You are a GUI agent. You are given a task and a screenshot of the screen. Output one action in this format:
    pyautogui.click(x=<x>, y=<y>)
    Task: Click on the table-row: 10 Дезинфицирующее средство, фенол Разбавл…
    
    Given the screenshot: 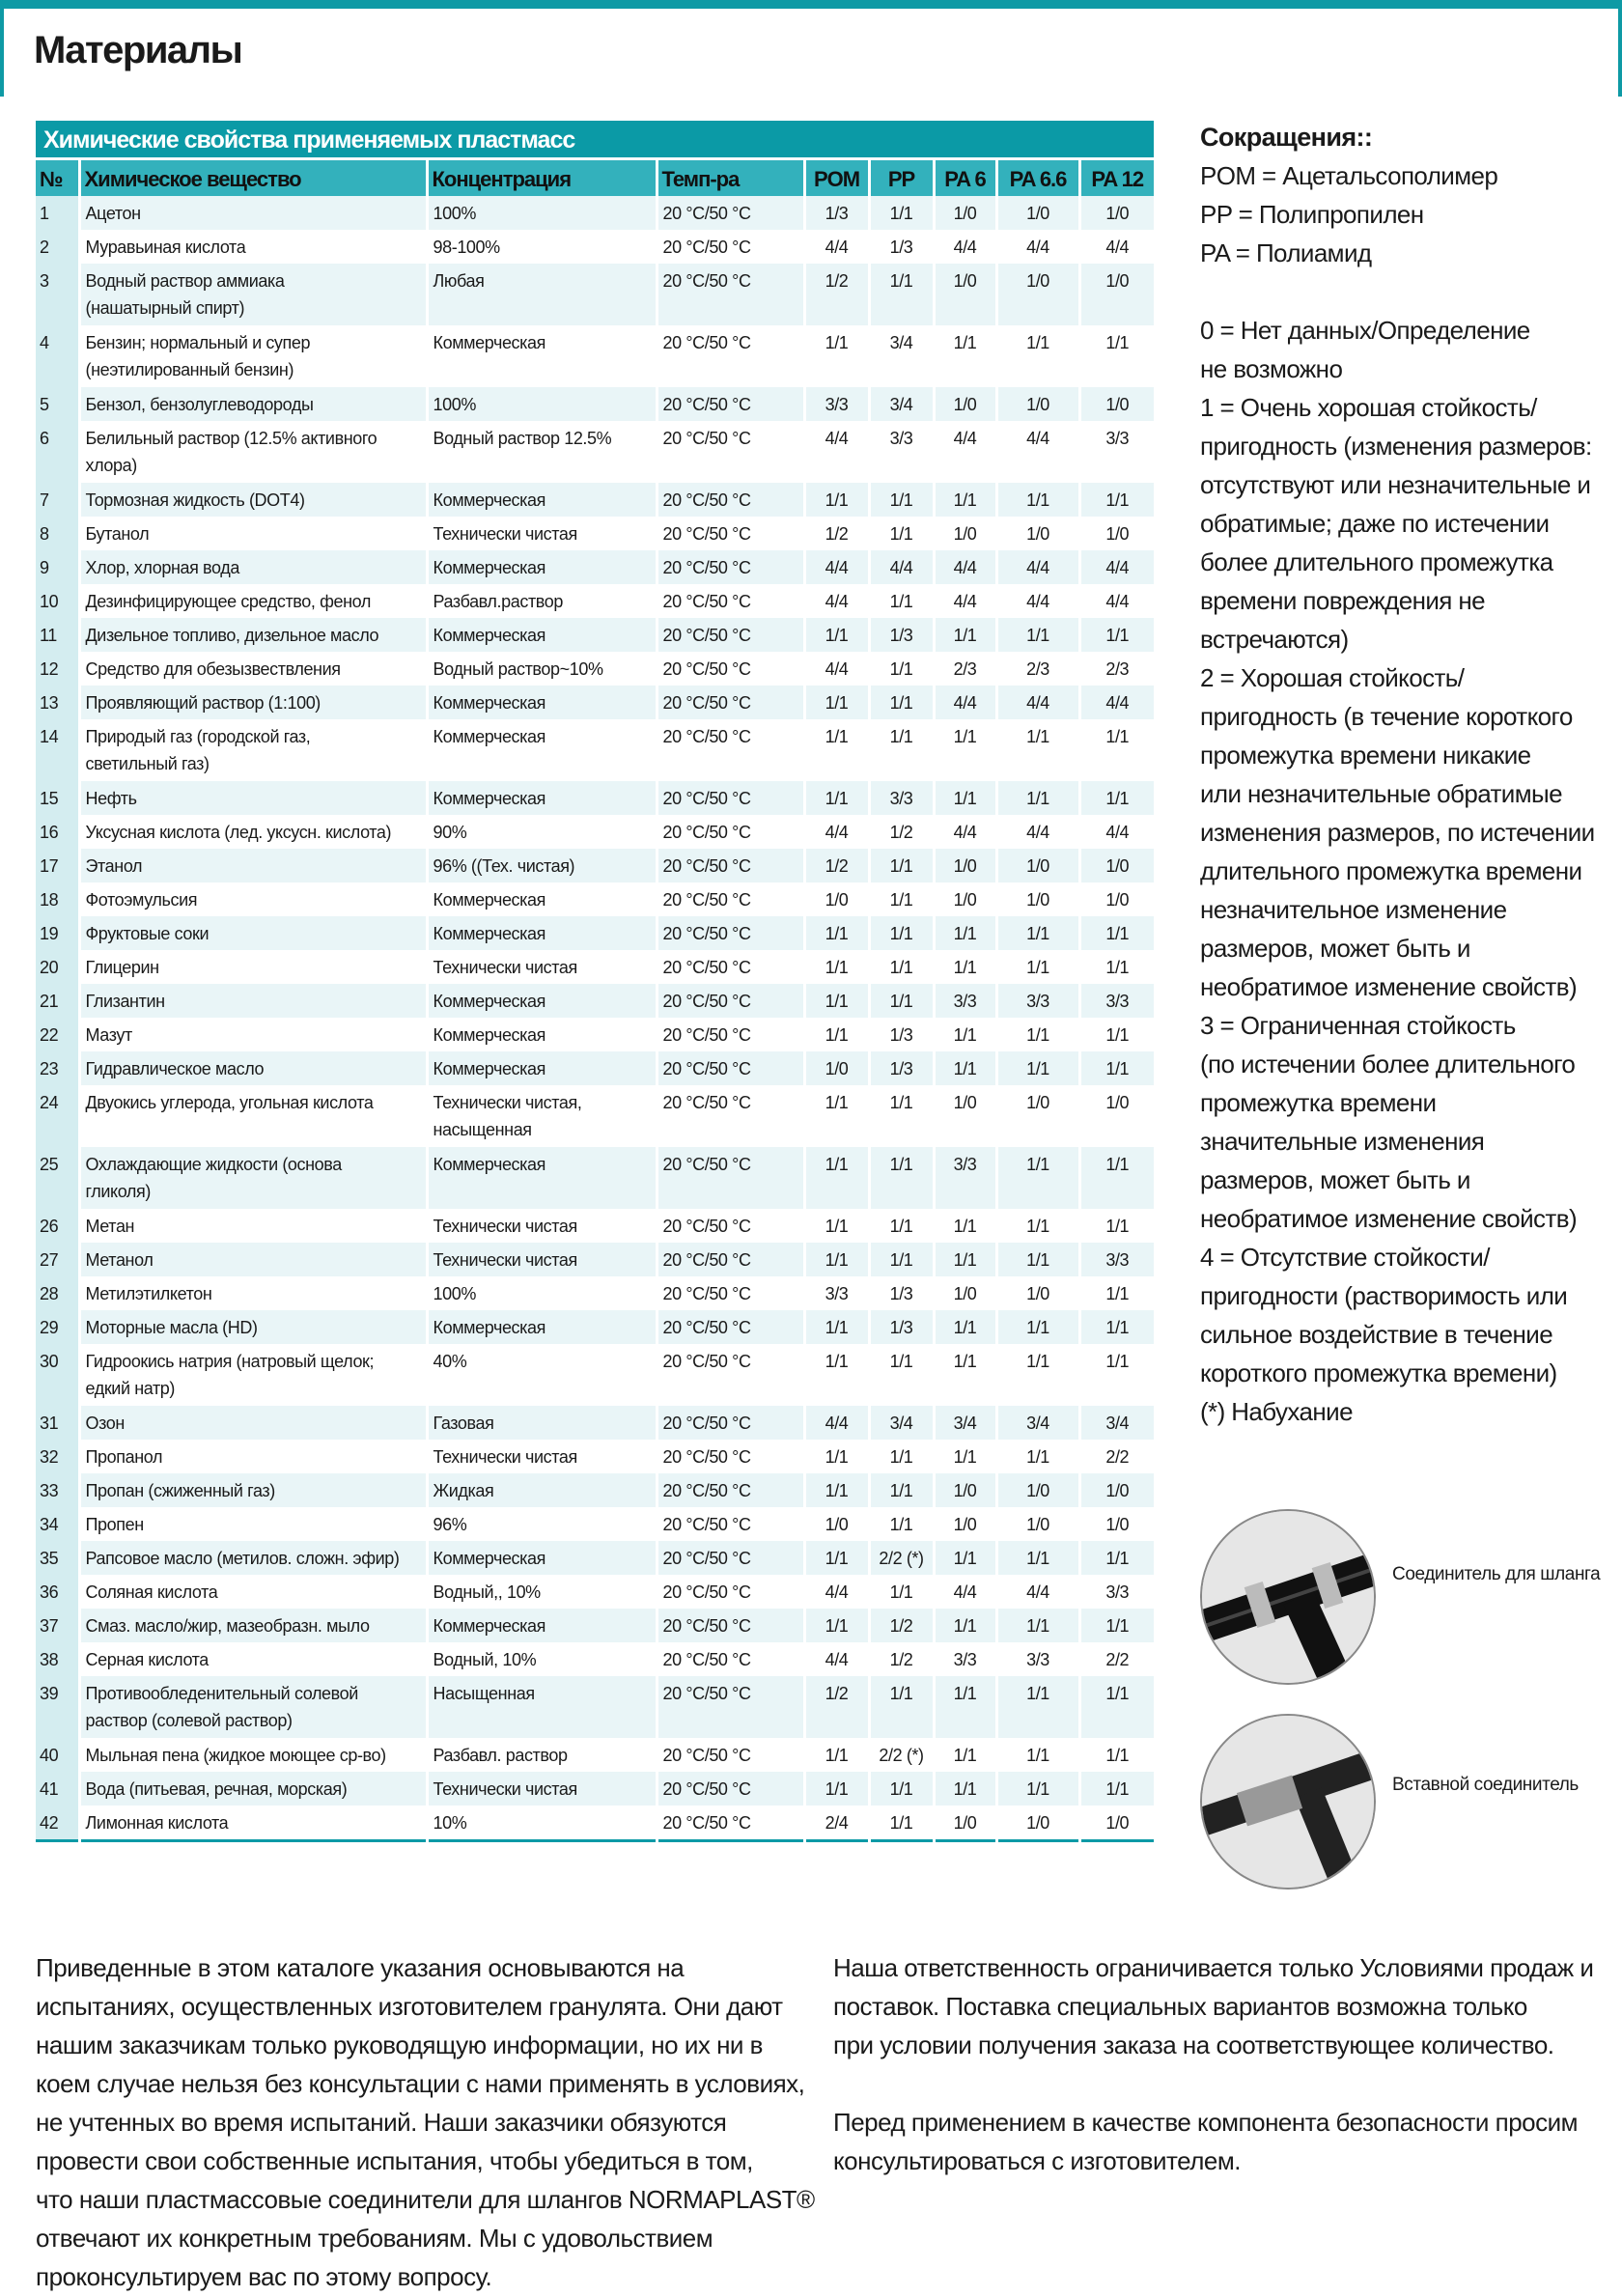 What is the action you would take?
    pyautogui.click(x=595, y=601)
    